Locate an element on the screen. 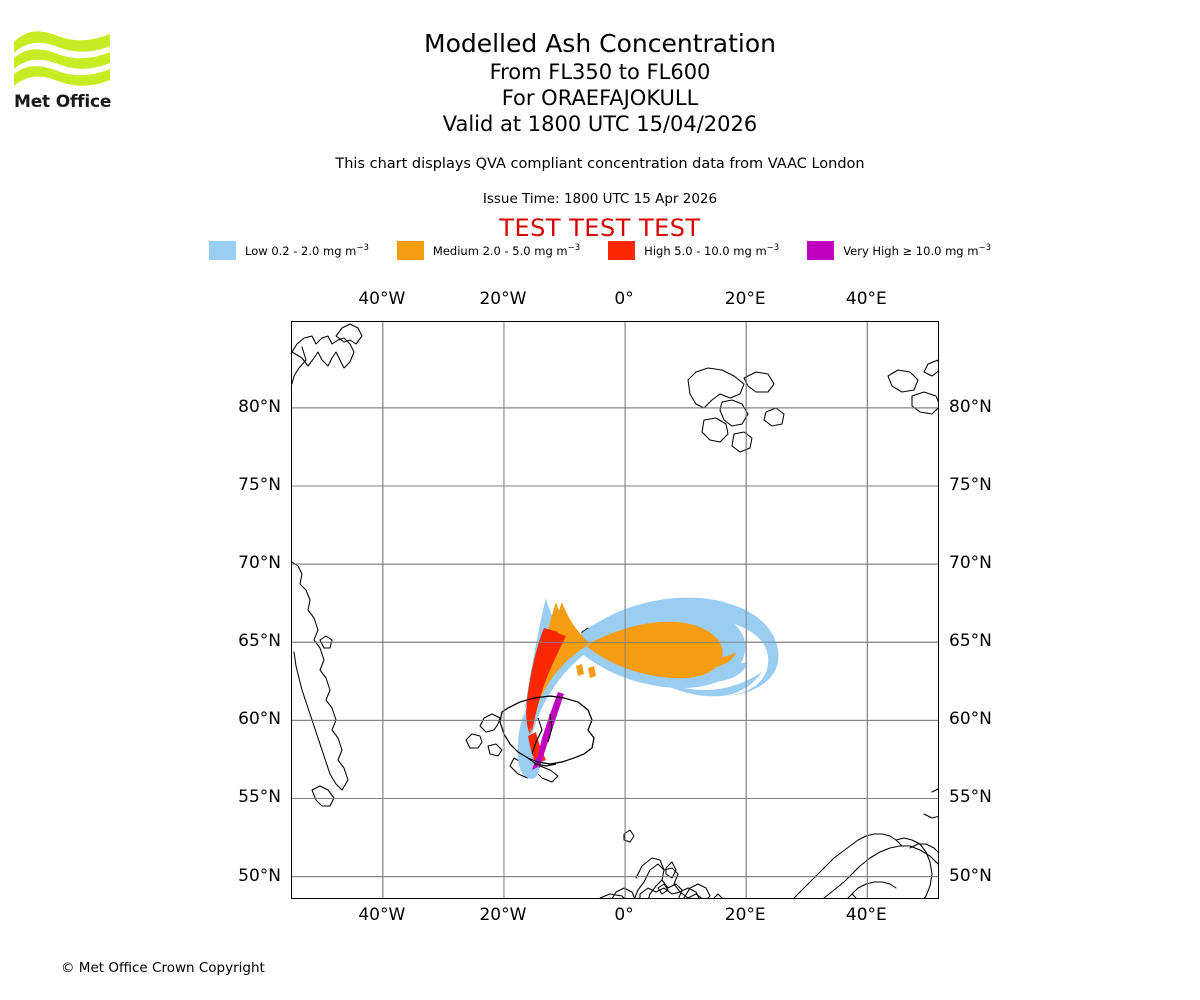  lat-label-right-6: 50°N is located at coordinates (970, 875).